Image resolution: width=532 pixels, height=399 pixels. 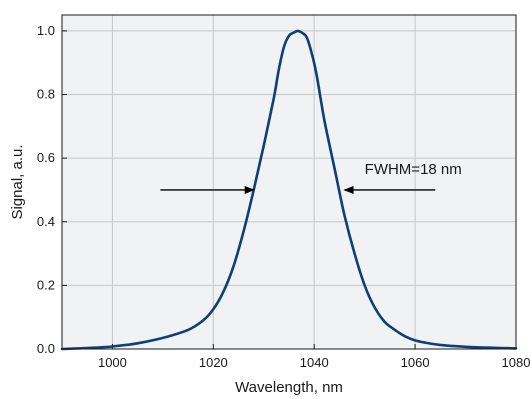 What do you see at coordinates (213, 362) in the screenshot?
I see `x-tick-label: 1020` at bounding box center [213, 362].